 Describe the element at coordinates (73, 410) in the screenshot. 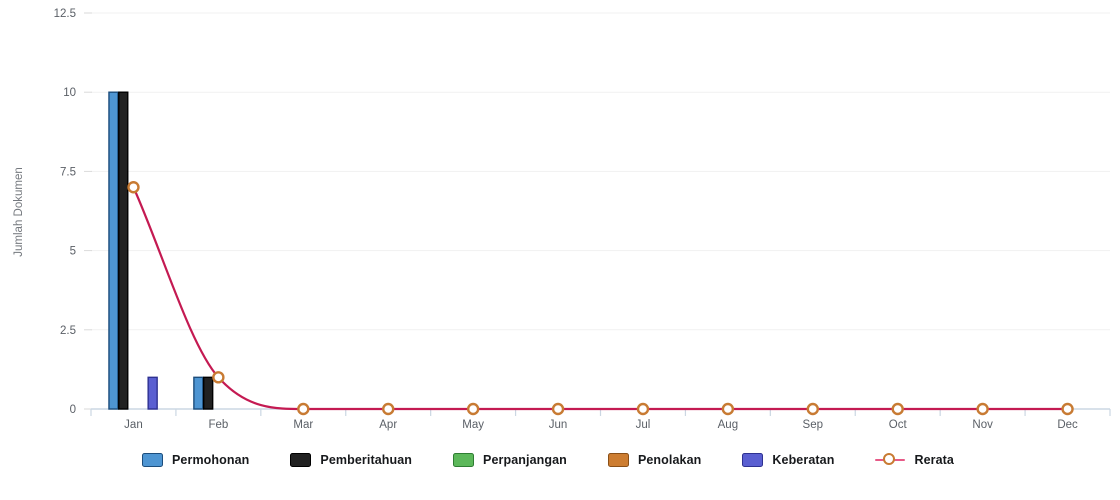

I see `y-tick-label: 0` at that location.